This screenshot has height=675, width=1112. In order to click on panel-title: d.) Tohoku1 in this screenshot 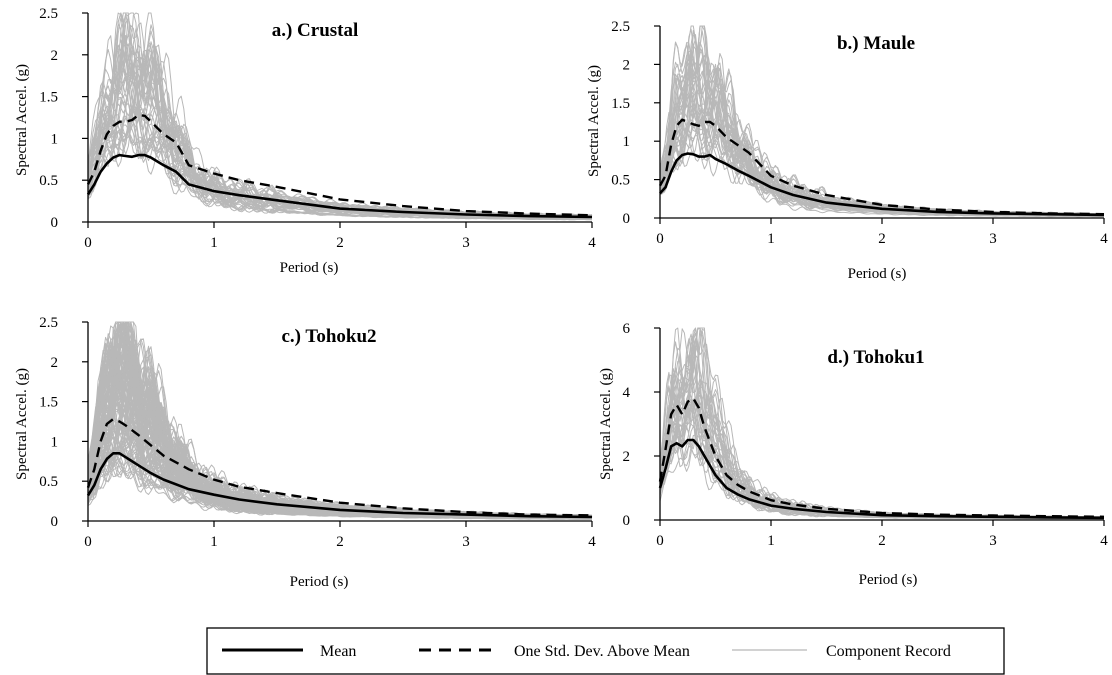, I will do `click(875, 357)`.